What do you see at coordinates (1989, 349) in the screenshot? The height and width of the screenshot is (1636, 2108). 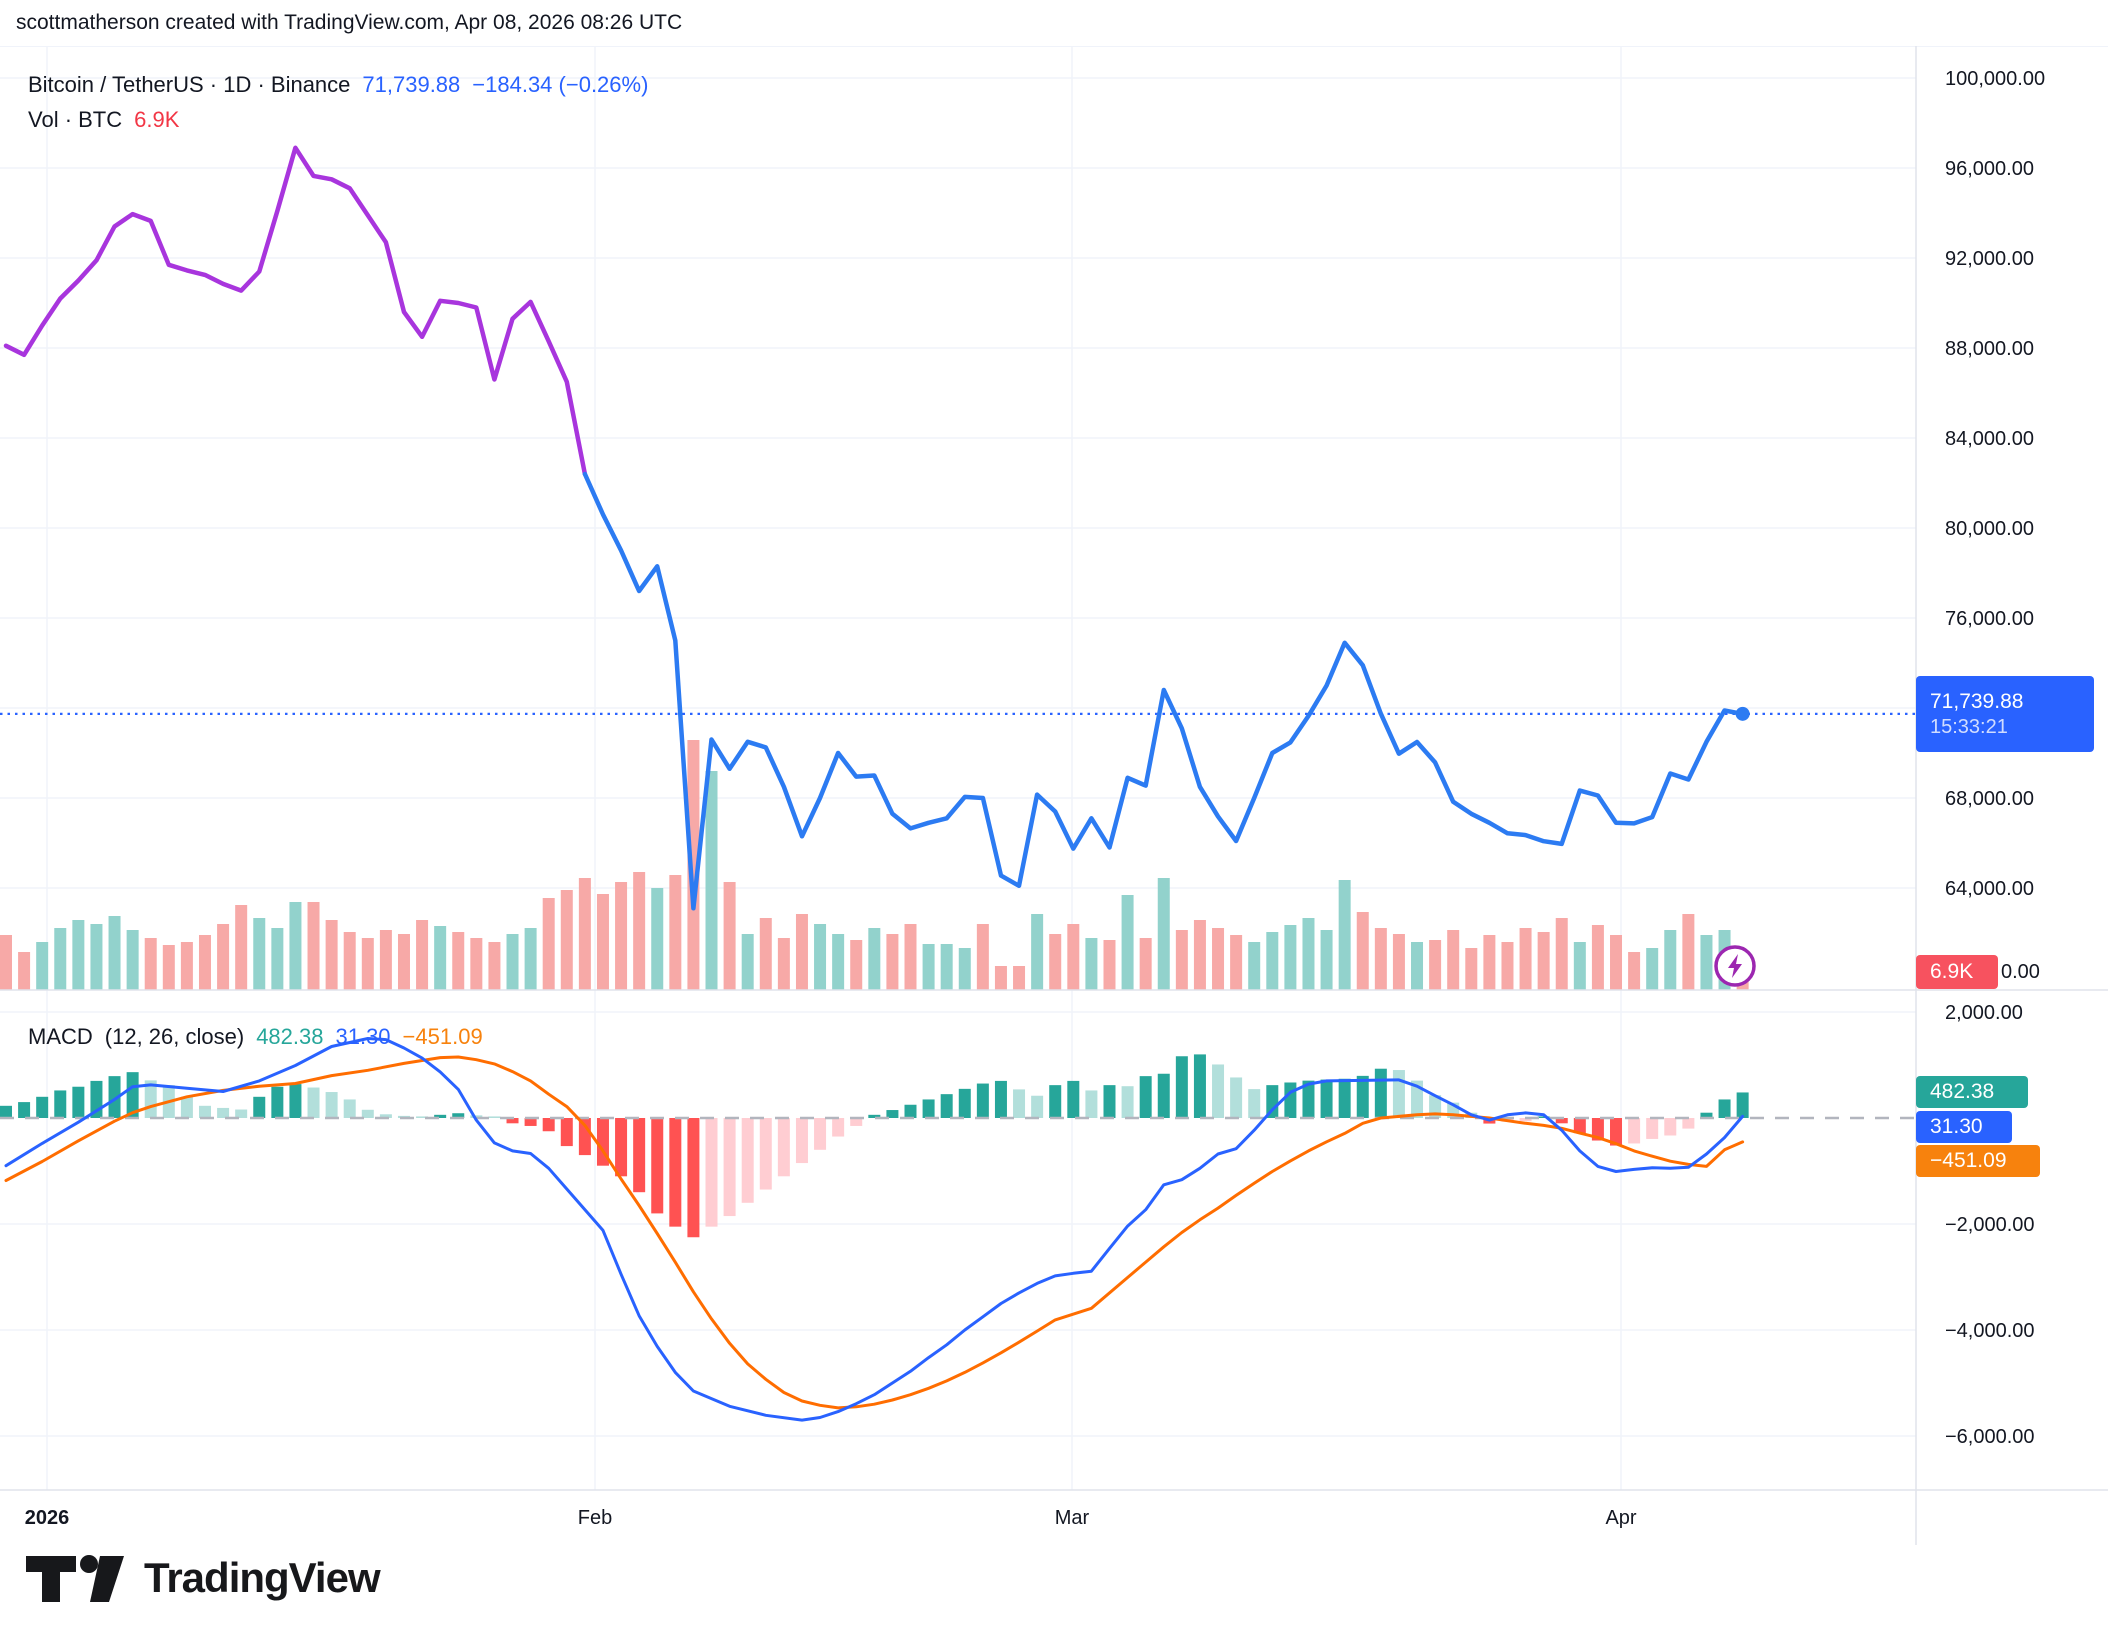 I see `price-axis-label: 88,000.00` at bounding box center [1989, 349].